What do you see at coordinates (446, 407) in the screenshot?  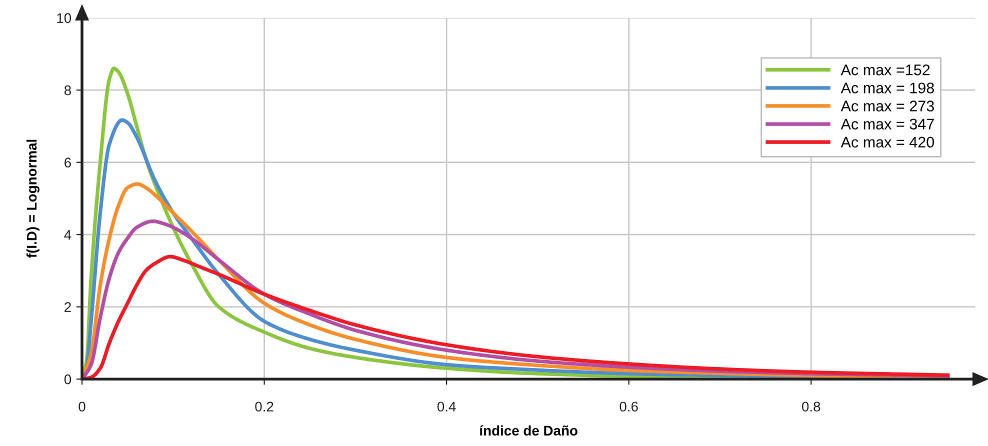 I see `x-tick-label: 0.4` at bounding box center [446, 407].